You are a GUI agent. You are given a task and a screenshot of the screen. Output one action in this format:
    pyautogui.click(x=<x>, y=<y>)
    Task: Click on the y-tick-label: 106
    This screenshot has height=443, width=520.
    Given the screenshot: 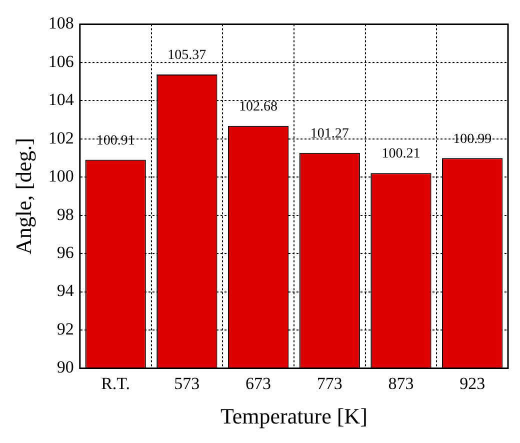 What is the action you would take?
    pyautogui.click(x=61, y=61)
    